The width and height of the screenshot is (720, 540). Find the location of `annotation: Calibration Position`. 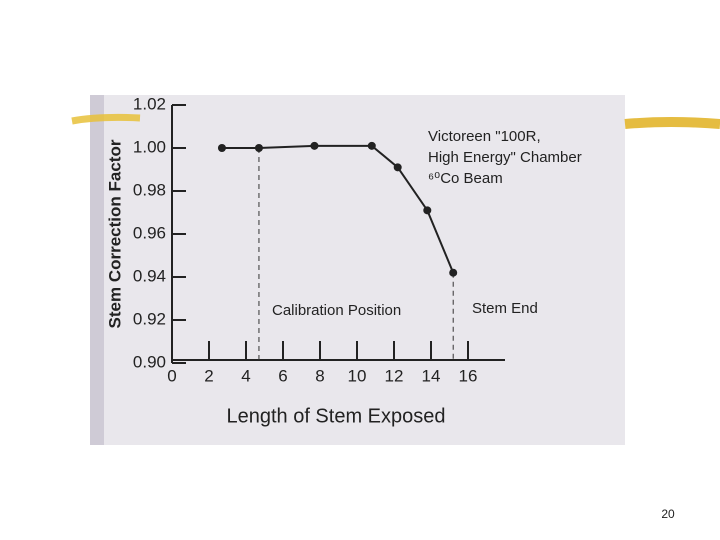

annotation: Calibration Position is located at coordinates (336, 310).